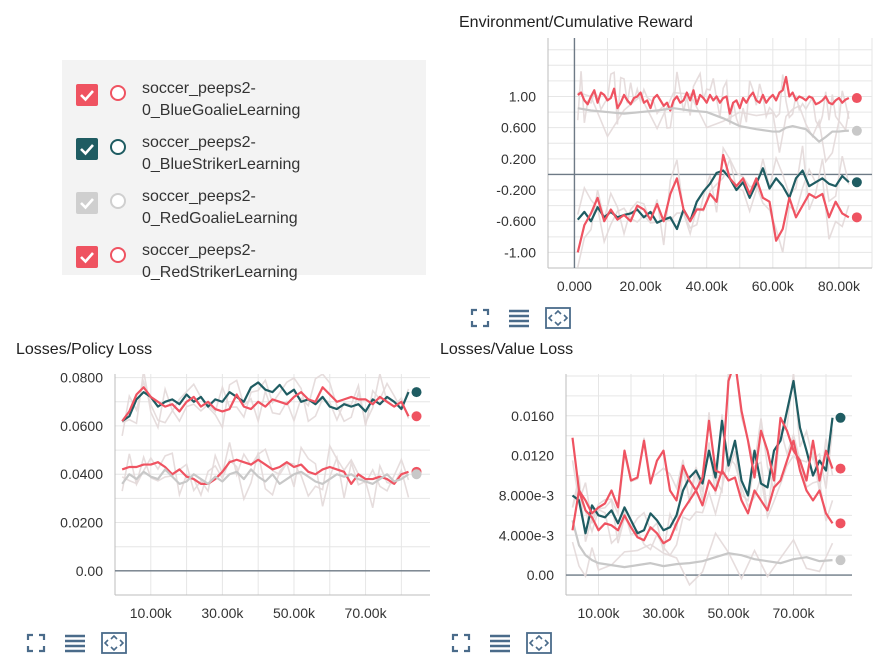  I want to click on chart-title-value-loss: Losses/Value Loss, so click(507, 349).